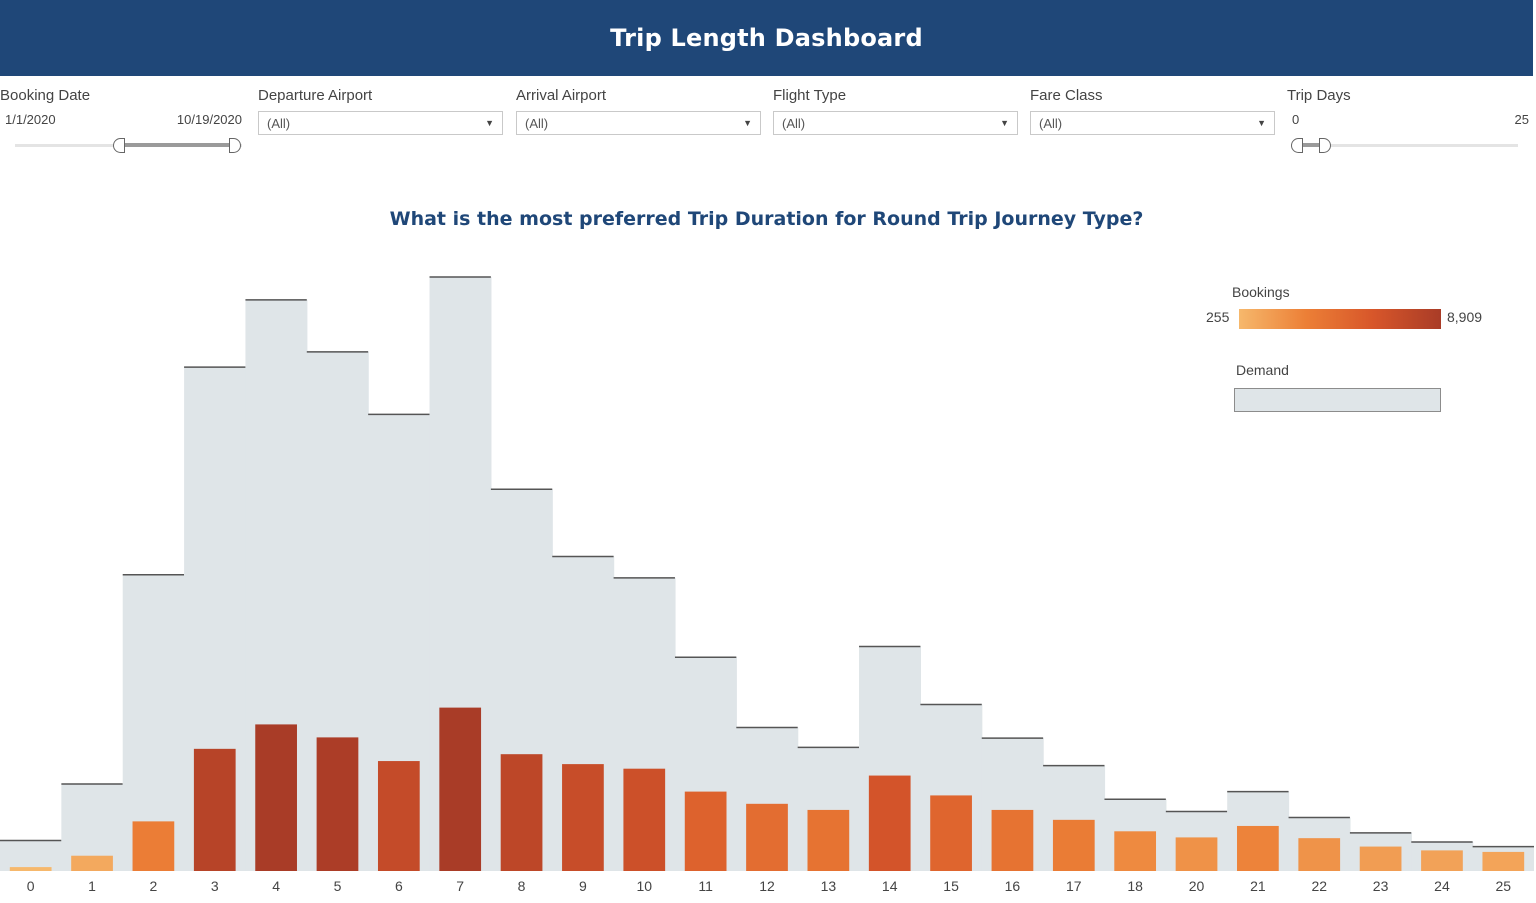 The width and height of the screenshot is (1536, 903). Describe the element at coordinates (951, 886) in the screenshot. I see `x-tick-label: 15` at that location.